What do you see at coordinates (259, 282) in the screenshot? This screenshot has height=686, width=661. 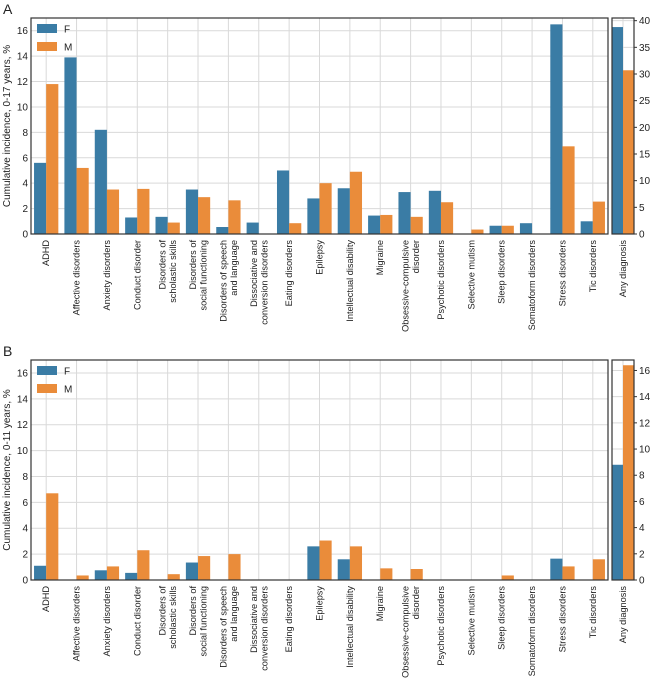 I see `category-label: Dissociative andconversion disorders` at bounding box center [259, 282].